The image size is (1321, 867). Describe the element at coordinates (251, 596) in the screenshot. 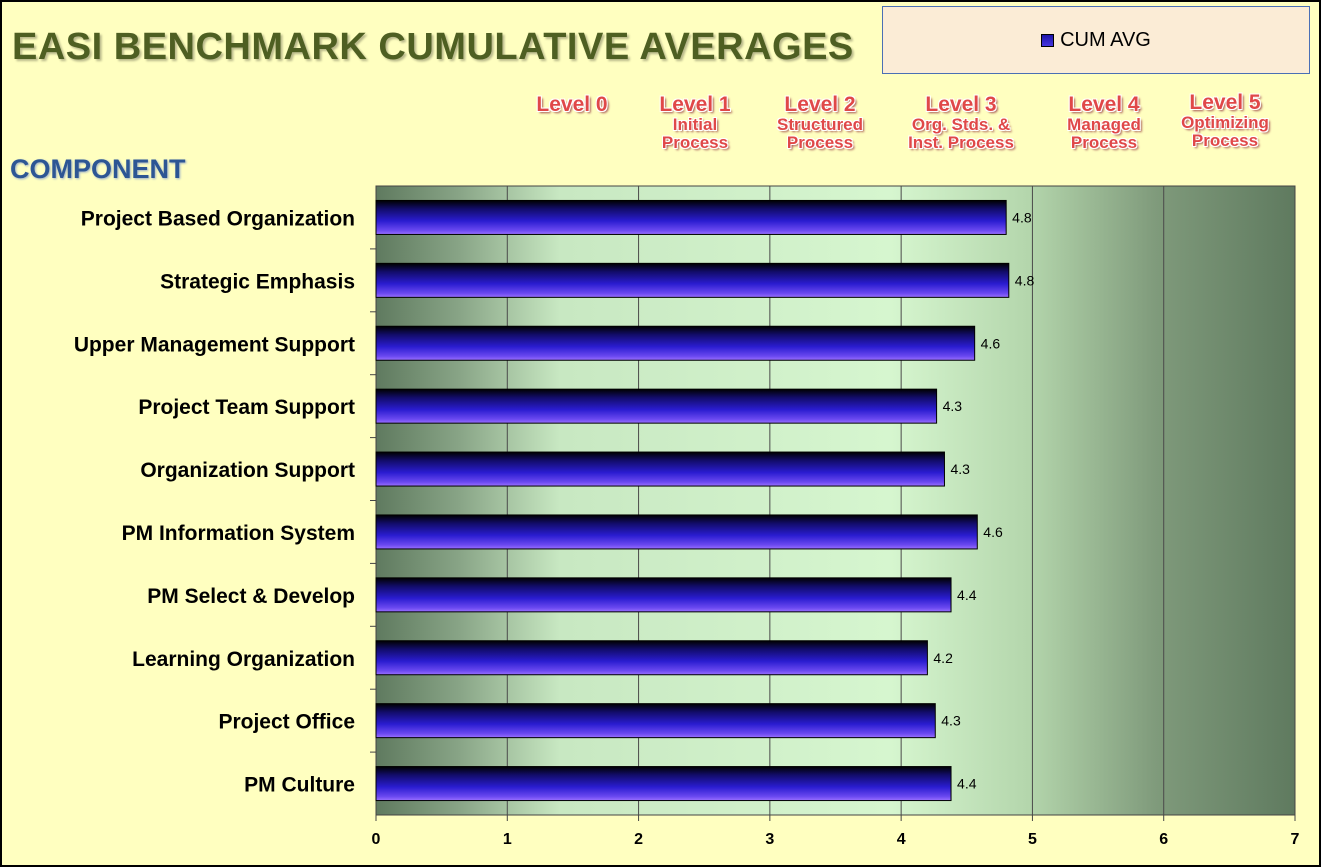

I see `category-label: PM Select & Develop` at that location.